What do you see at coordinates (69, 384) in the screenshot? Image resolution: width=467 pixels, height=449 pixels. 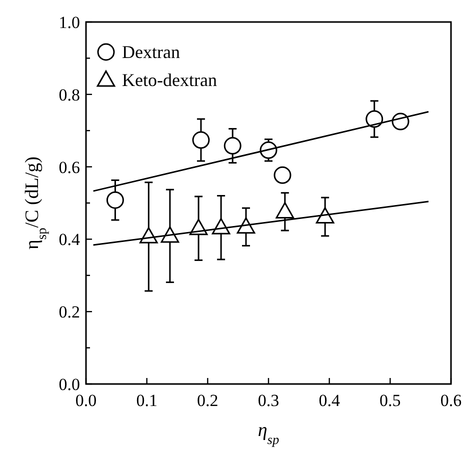 I see `y-tick-label: 0.0` at bounding box center [69, 384].